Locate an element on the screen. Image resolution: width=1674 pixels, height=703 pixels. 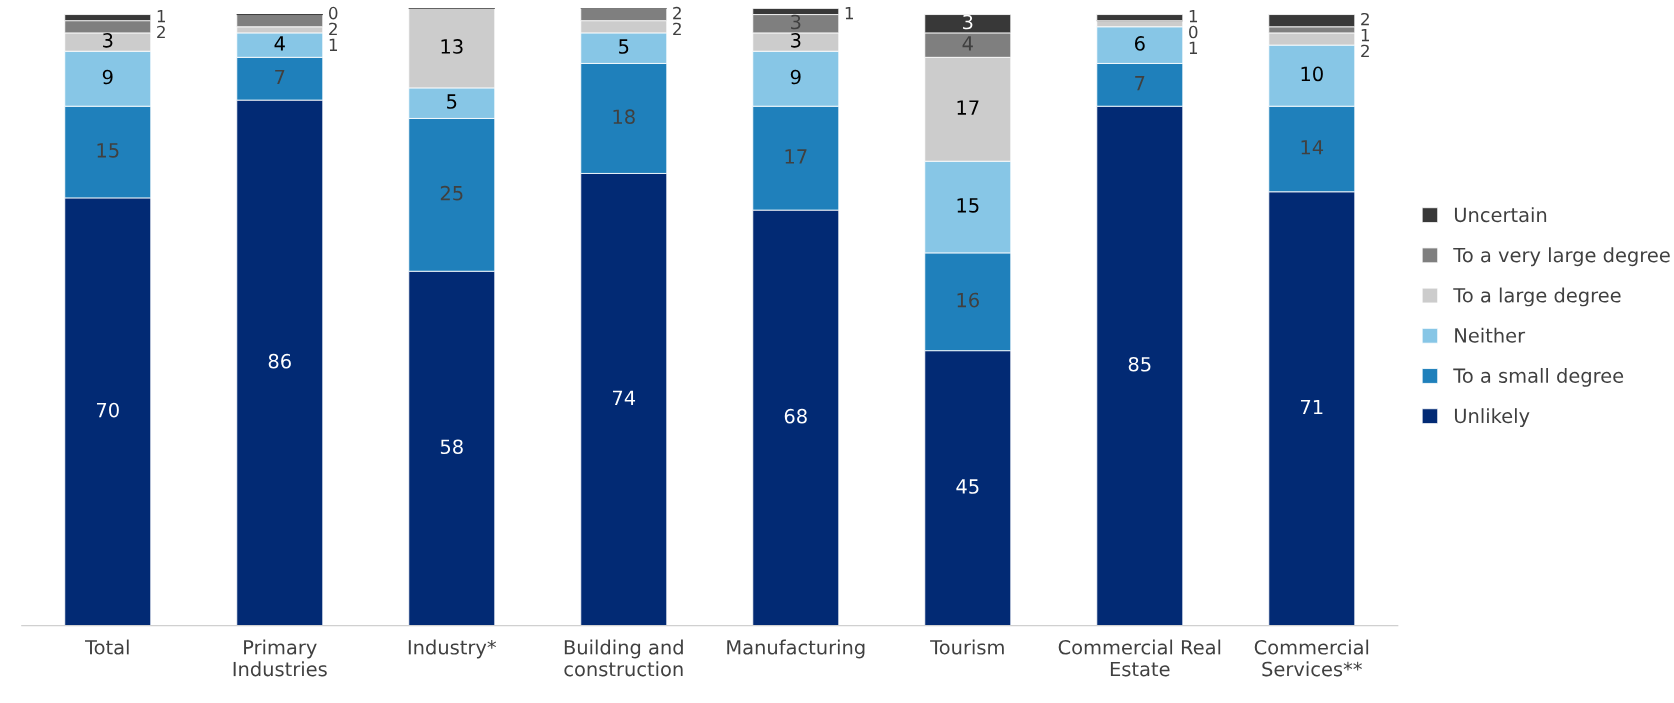
data-label: 85 is located at coordinates (1139, 364).